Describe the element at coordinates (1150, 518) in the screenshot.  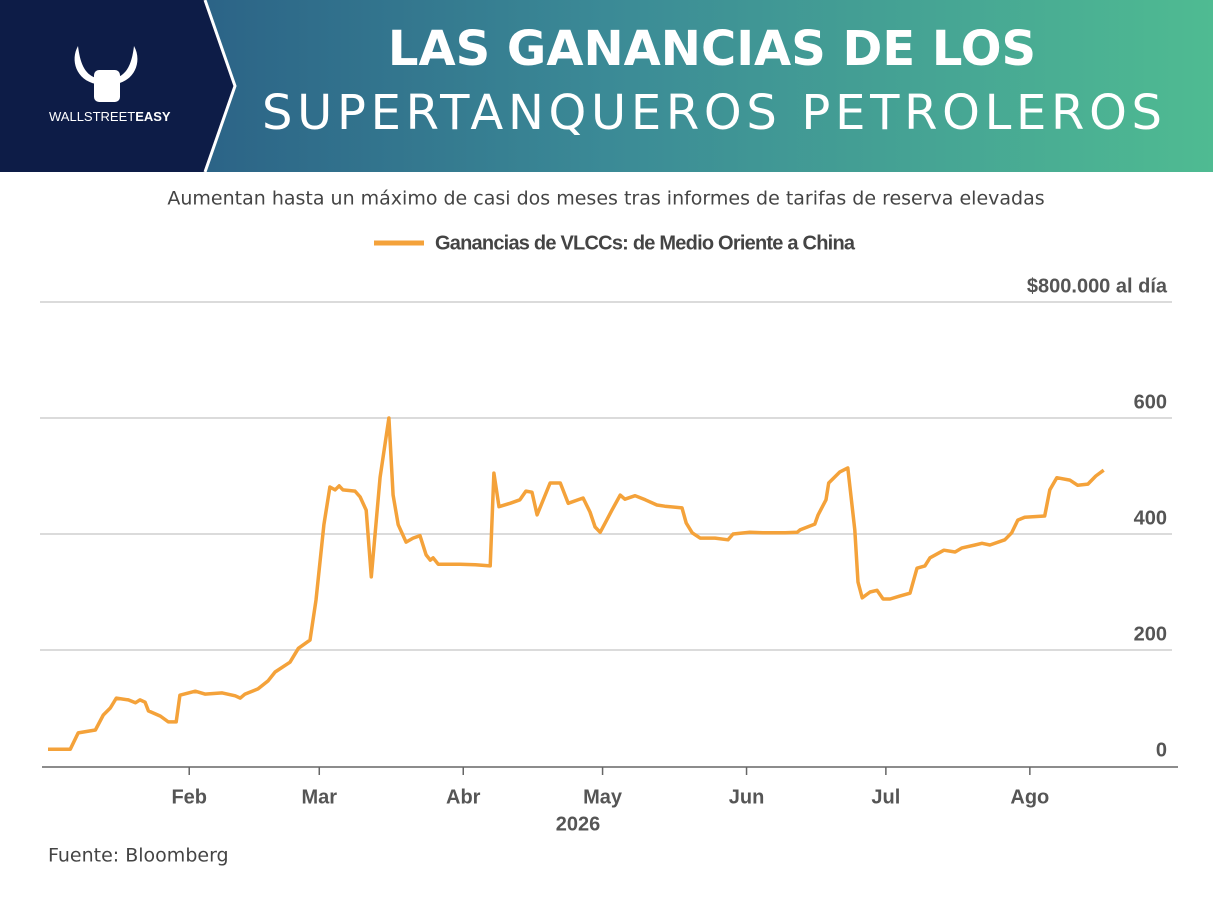
I see `y-tick-label: 400` at that location.